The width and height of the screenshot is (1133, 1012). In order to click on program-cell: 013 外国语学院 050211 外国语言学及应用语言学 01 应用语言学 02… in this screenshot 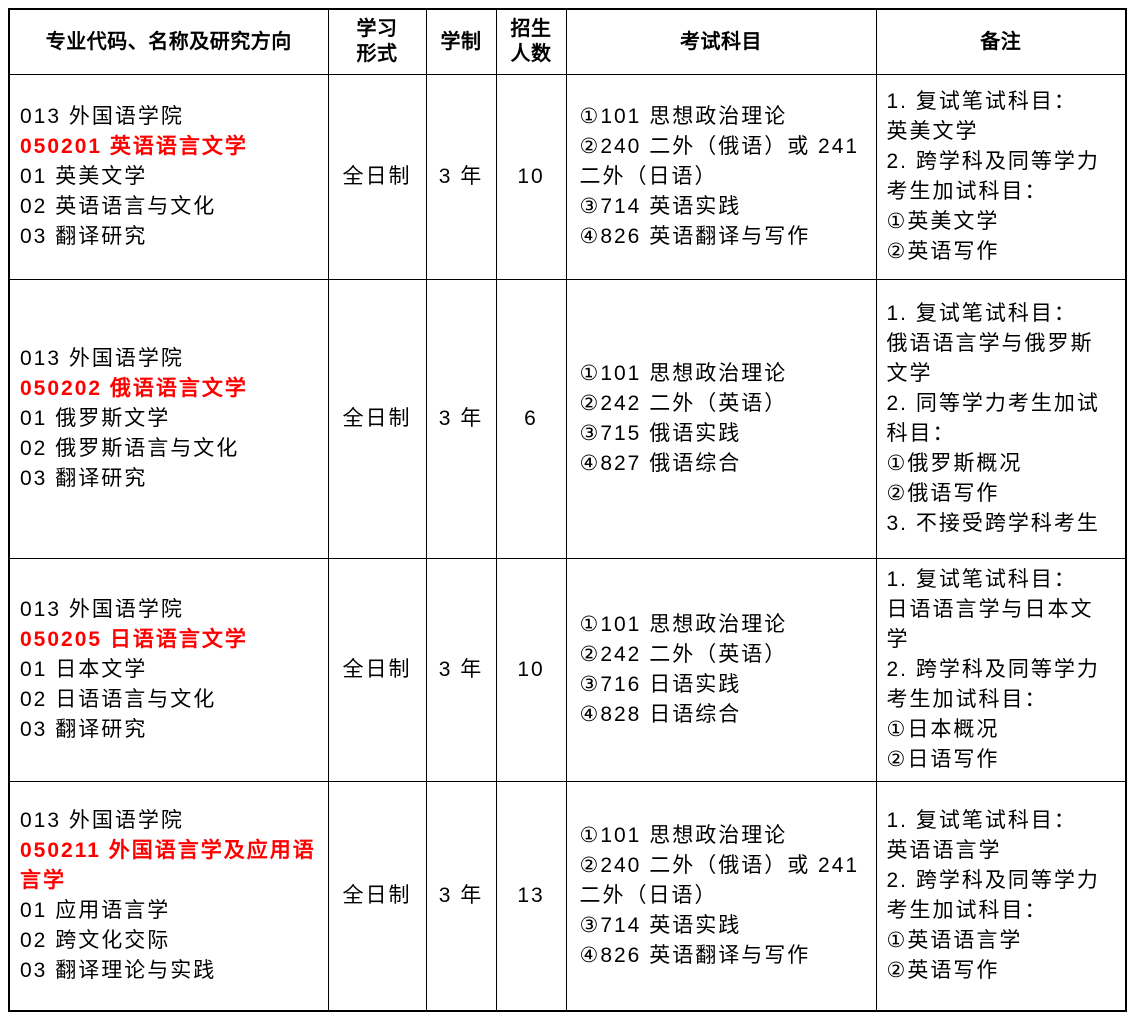, I will do `click(168, 896)`.